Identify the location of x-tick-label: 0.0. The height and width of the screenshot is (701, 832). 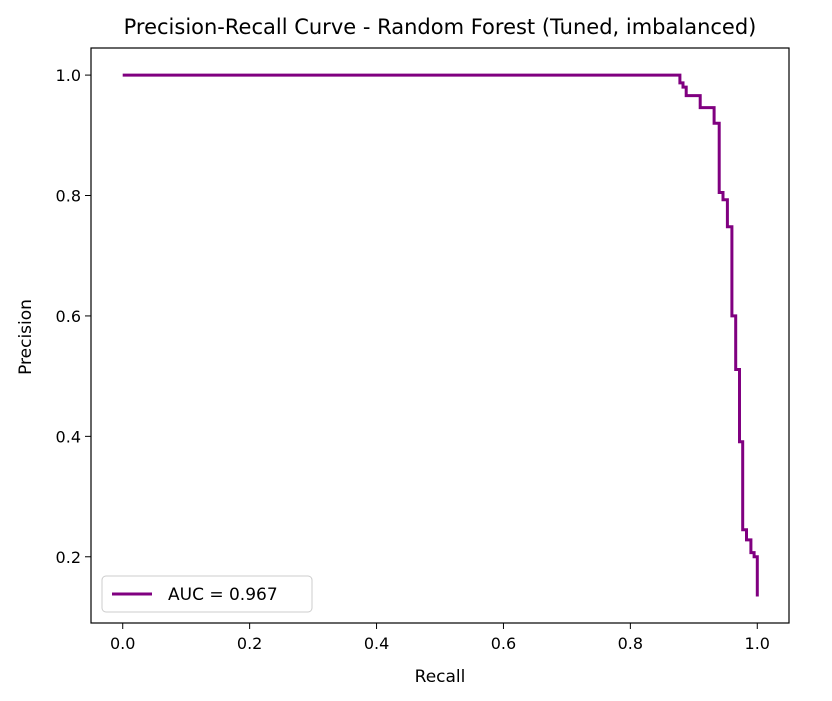
(122, 643).